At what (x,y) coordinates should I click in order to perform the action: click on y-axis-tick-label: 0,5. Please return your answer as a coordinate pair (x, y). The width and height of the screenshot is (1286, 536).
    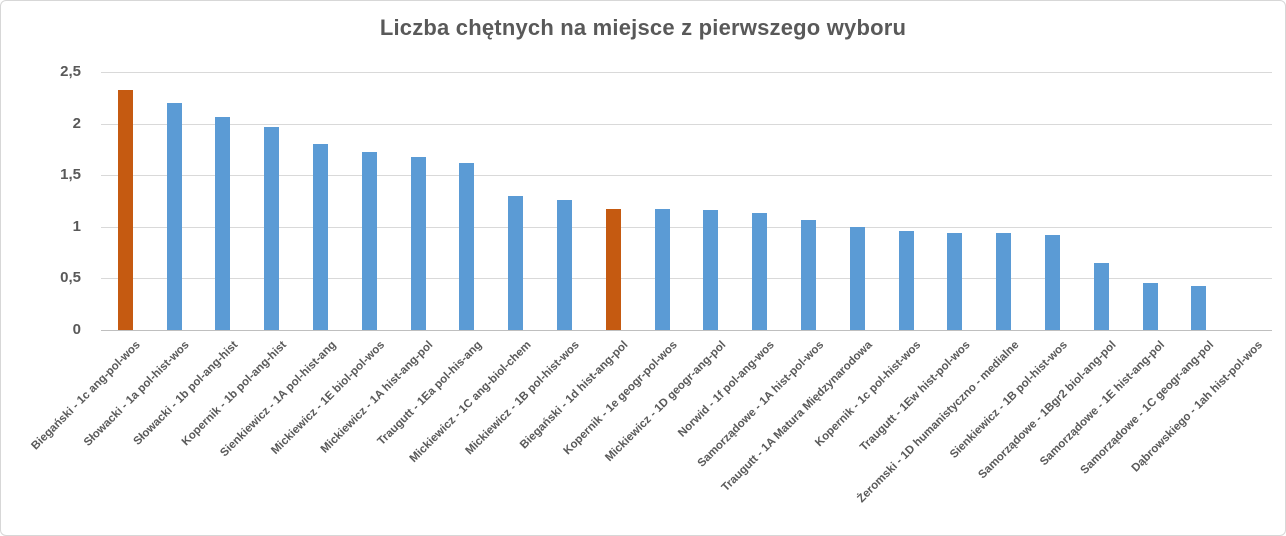
    Looking at the image, I should click on (70, 278).